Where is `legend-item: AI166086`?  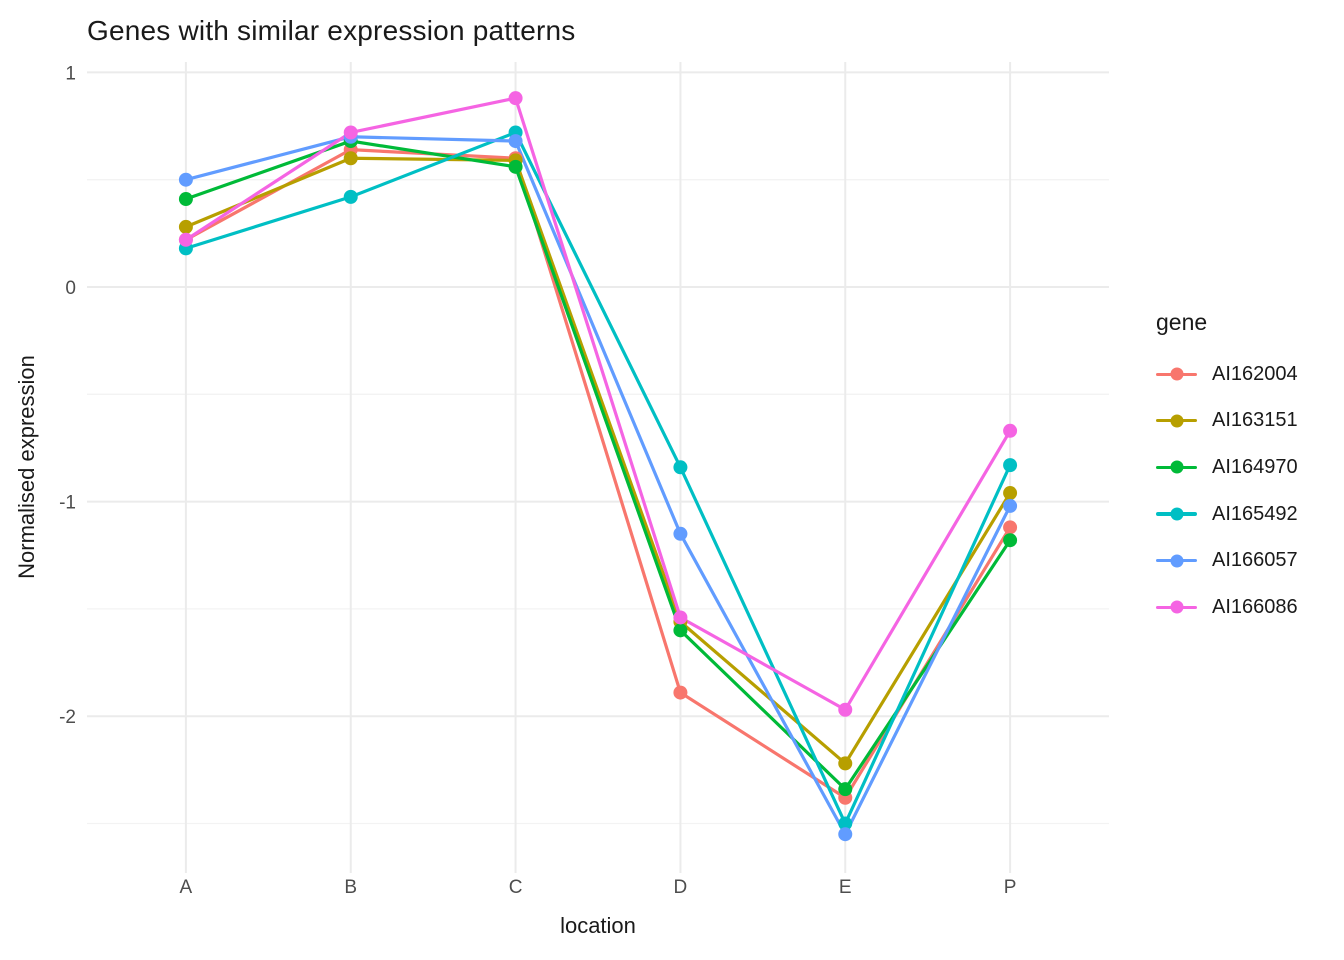
legend-item: AI166086 is located at coordinates (1248, 607).